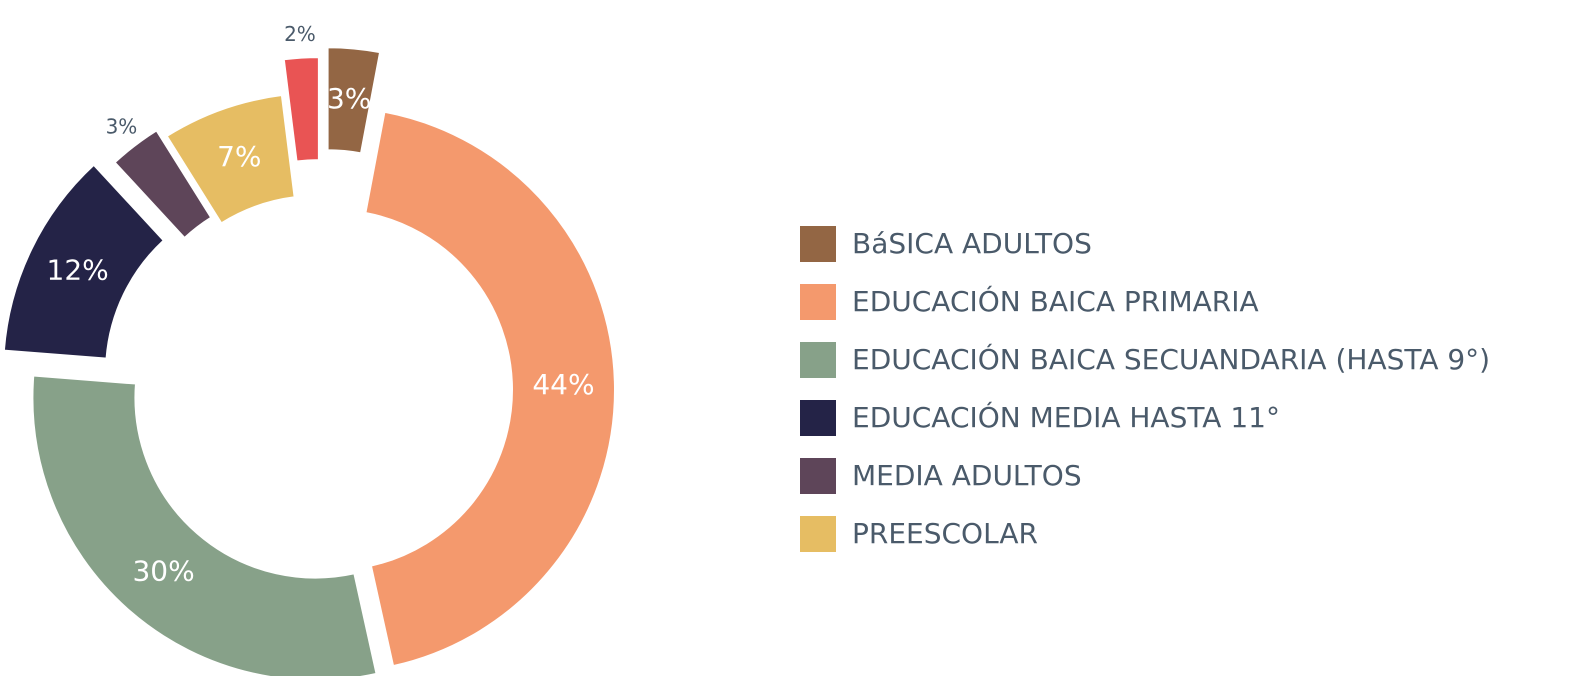 Image resolution: width=1587 pixels, height=676 pixels. I want to click on legend-label: EDUCACIÓN BAICA SECUANDARIA (HASTA 9°), so click(1171, 359).